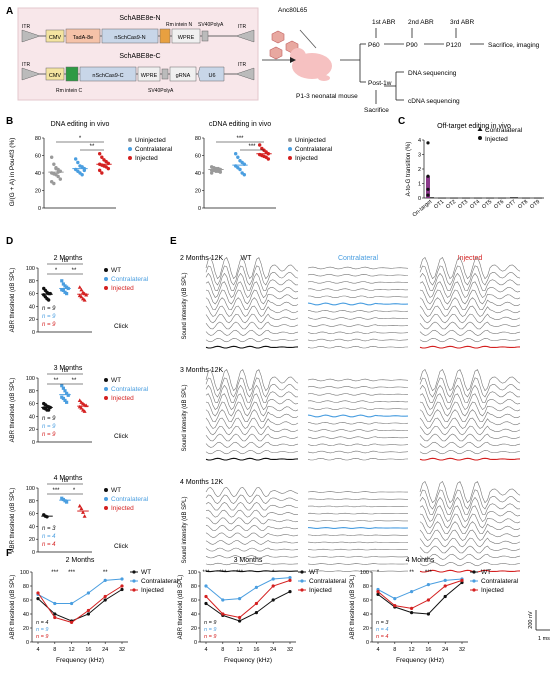 This screenshot has width=554, height=674. What do you see at coordinates (474, 126) in the screenshot?
I see `chart-title: Off-target editing in vivo` at bounding box center [474, 126].